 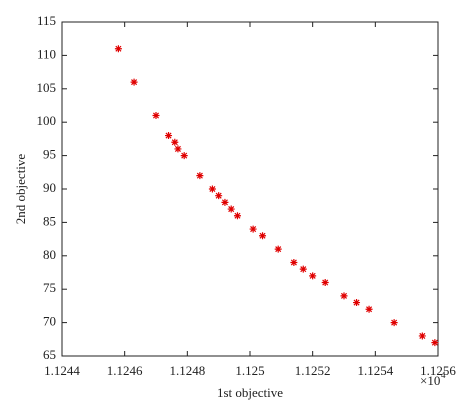 I want to click on x-scale-label: ×10, so click(x=430, y=380).